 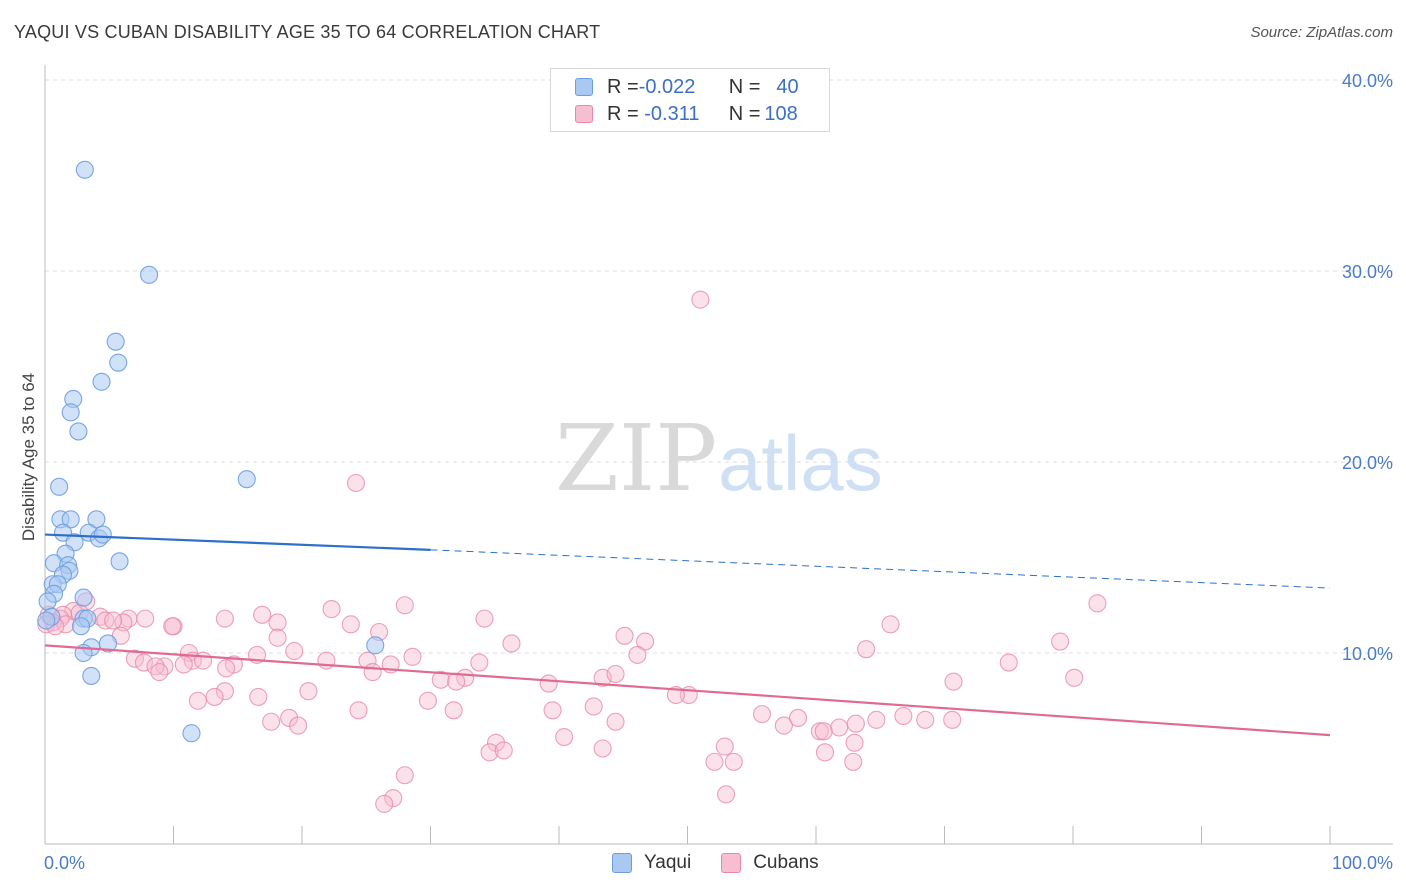 What do you see at coordinates (237, 542) in the screenshot?
I see `yaqui-trend-line` at bounding box center [237, 542].